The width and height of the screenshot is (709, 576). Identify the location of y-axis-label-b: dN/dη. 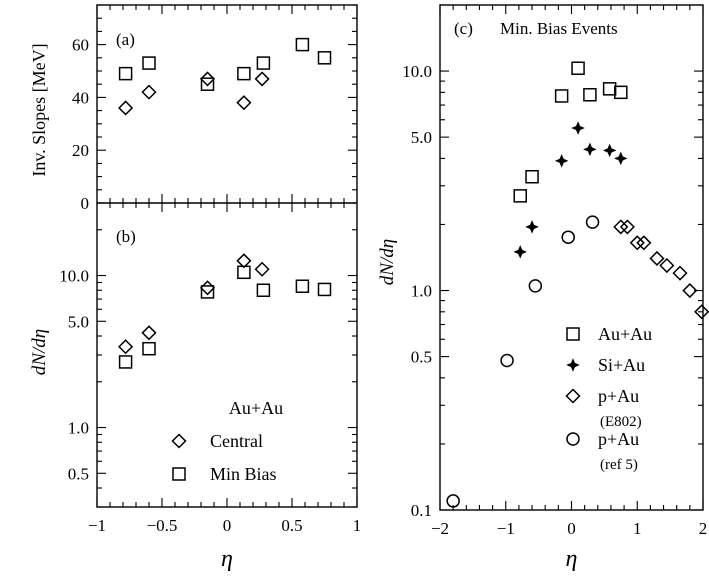
(39, 352).